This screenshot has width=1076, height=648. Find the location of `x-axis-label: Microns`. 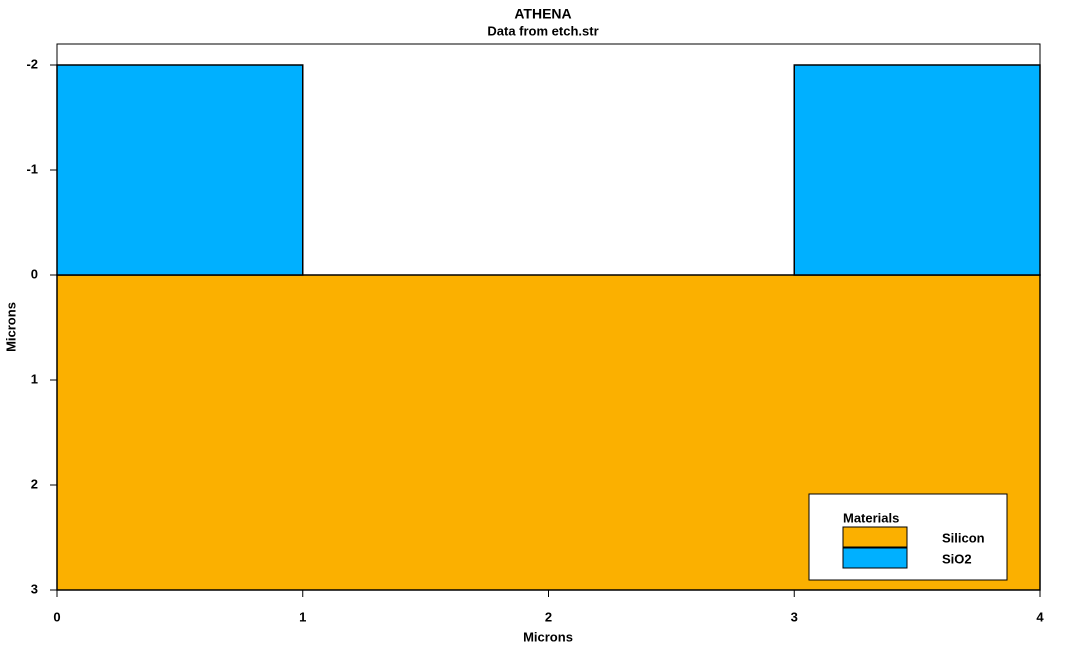

x-axis-label: Microns is located at coordinates (548, 636).